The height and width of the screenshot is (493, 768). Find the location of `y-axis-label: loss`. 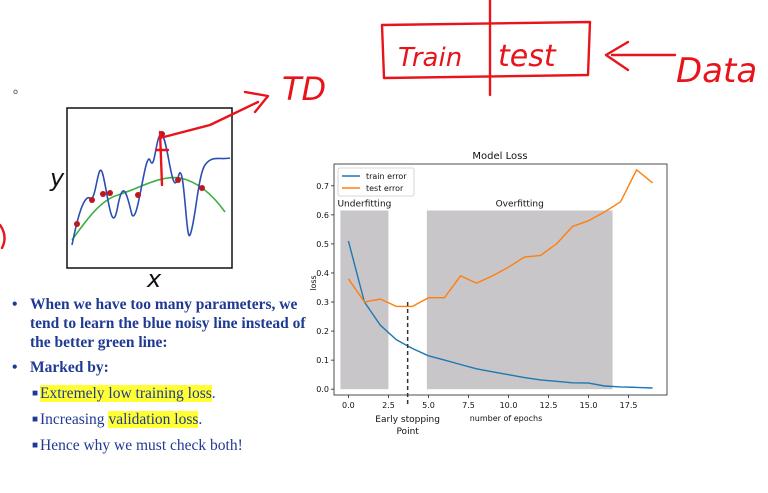

y-axis-label: loss is located at coordinates (313, 282).